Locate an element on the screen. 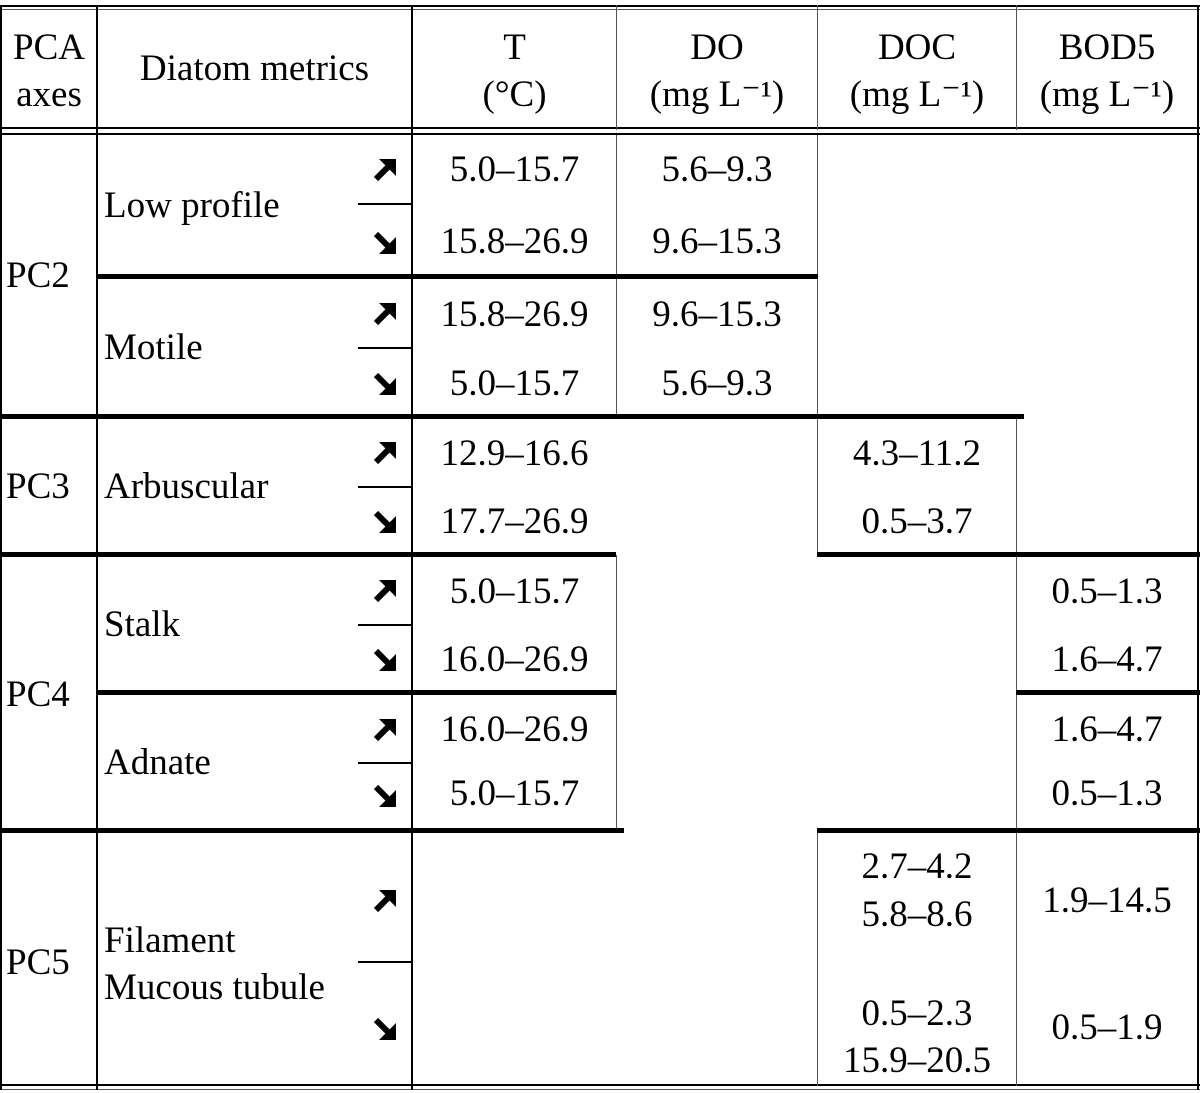 The width and height of the screenshot is (1200, 1093). doc-left-line-pc3 is located at coordinates (817, 486).